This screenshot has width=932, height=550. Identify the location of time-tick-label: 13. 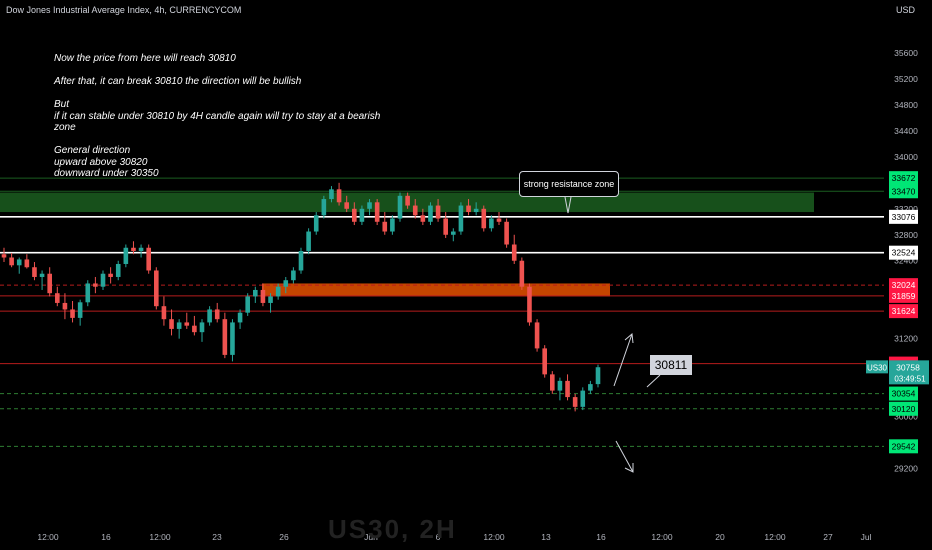
(546, 537).